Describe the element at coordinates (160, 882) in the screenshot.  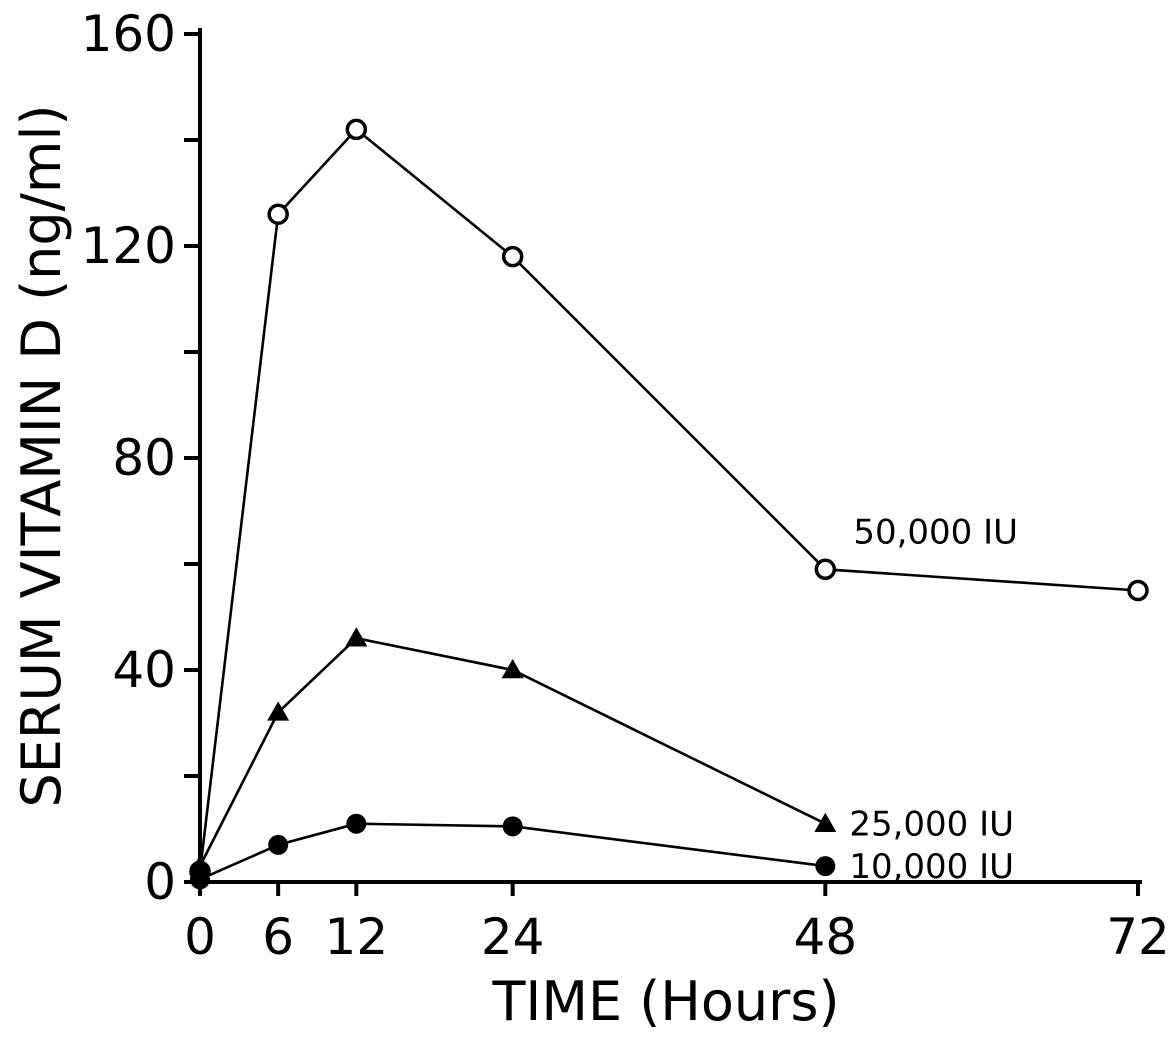
I see `y-tick-label: 0` at that location.